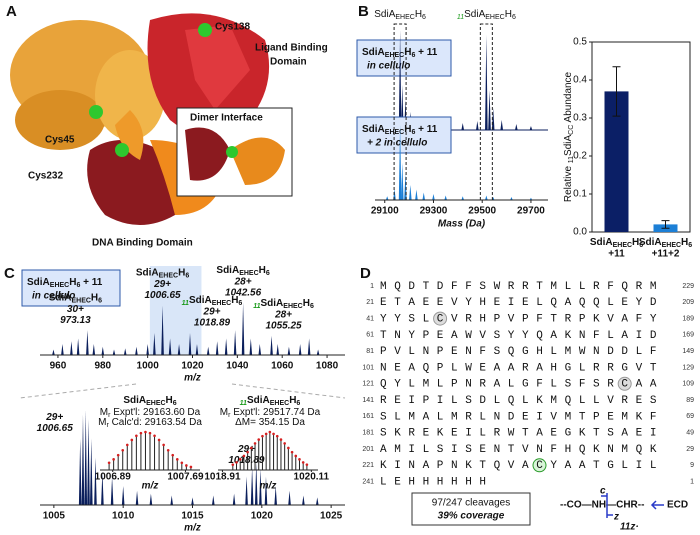  Describe the element at coordinates (365, 273) in the screenshot. I see `panel-label: D` at that location.